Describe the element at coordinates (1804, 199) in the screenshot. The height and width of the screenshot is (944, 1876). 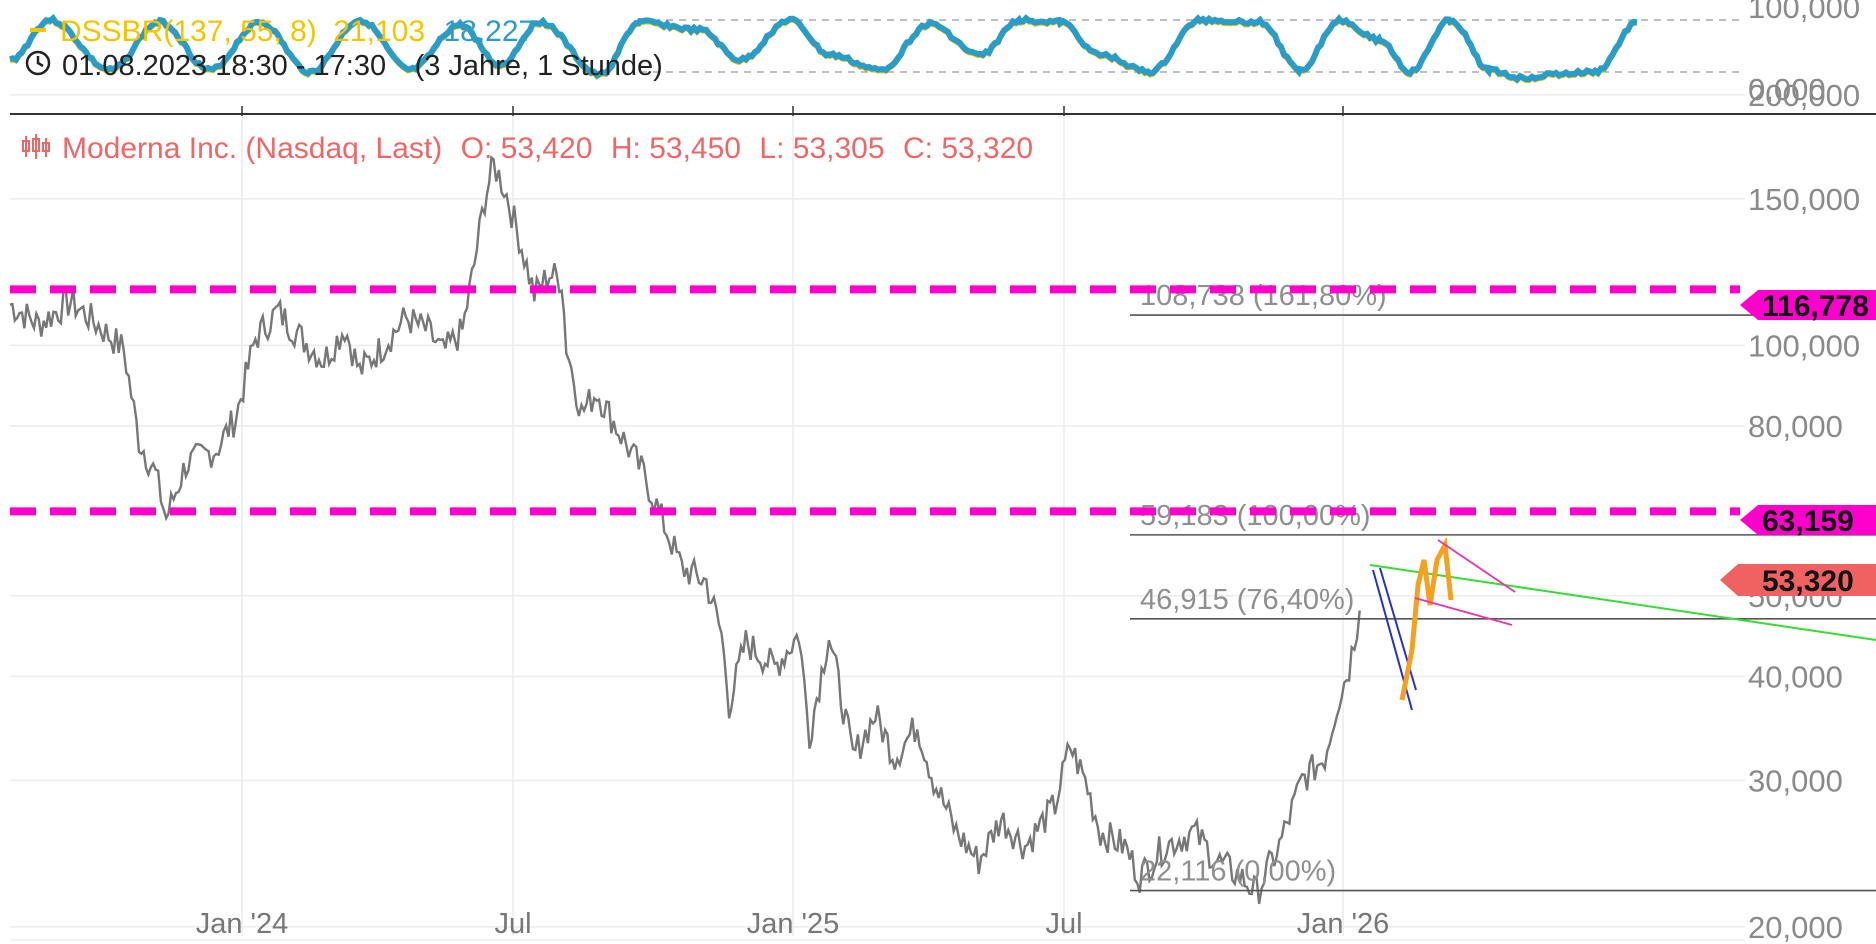
I see `y-tick-label: 150,000` at that location.